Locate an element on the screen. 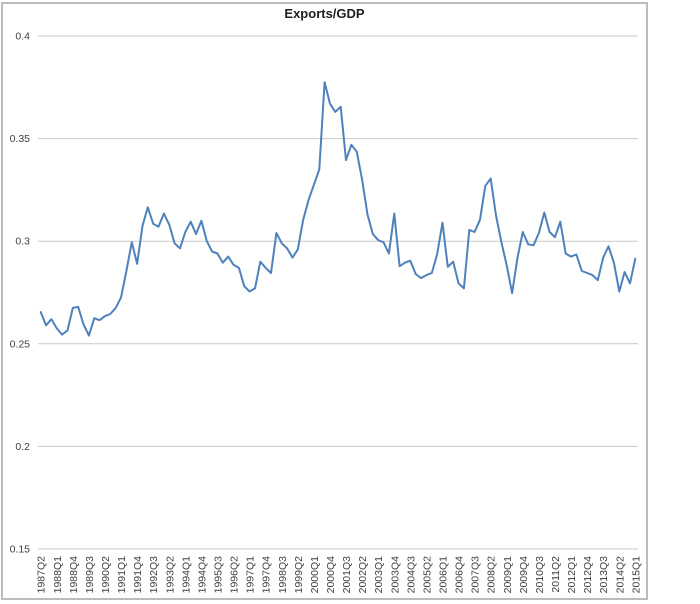  x-axis-tick-label: 2014Q2 is located at coordinates (620, 575).